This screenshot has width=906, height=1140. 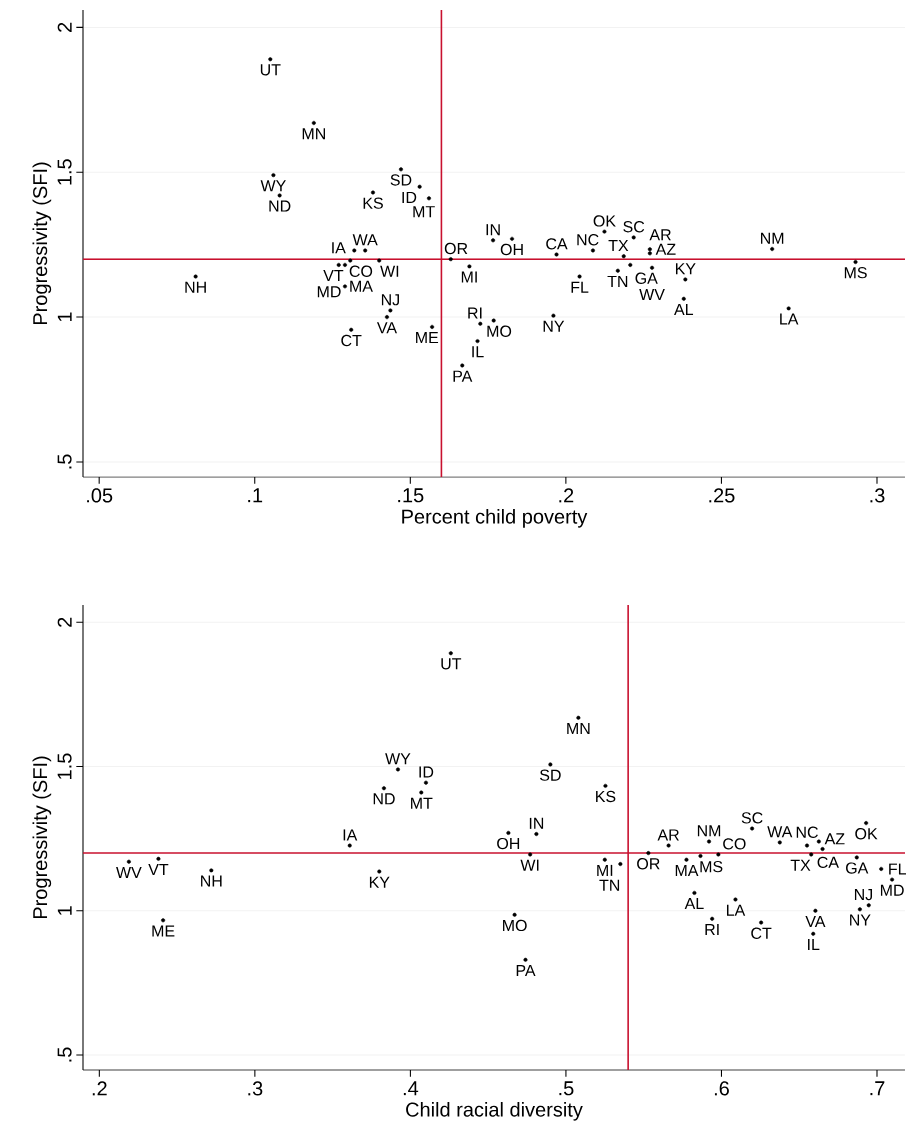 What do you see at coordinates (387, 328) in the screenshot?
I see `data-label: VA` at bounding box center [387, 328].